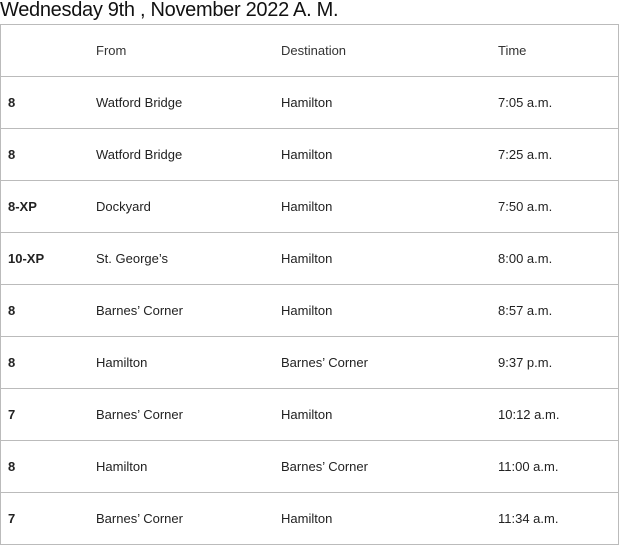 This screenshot has width=620, height=548. I want to click on table-row: 10-XP St. George’s Hamilton 8:00 a.m., so click(309, 258).